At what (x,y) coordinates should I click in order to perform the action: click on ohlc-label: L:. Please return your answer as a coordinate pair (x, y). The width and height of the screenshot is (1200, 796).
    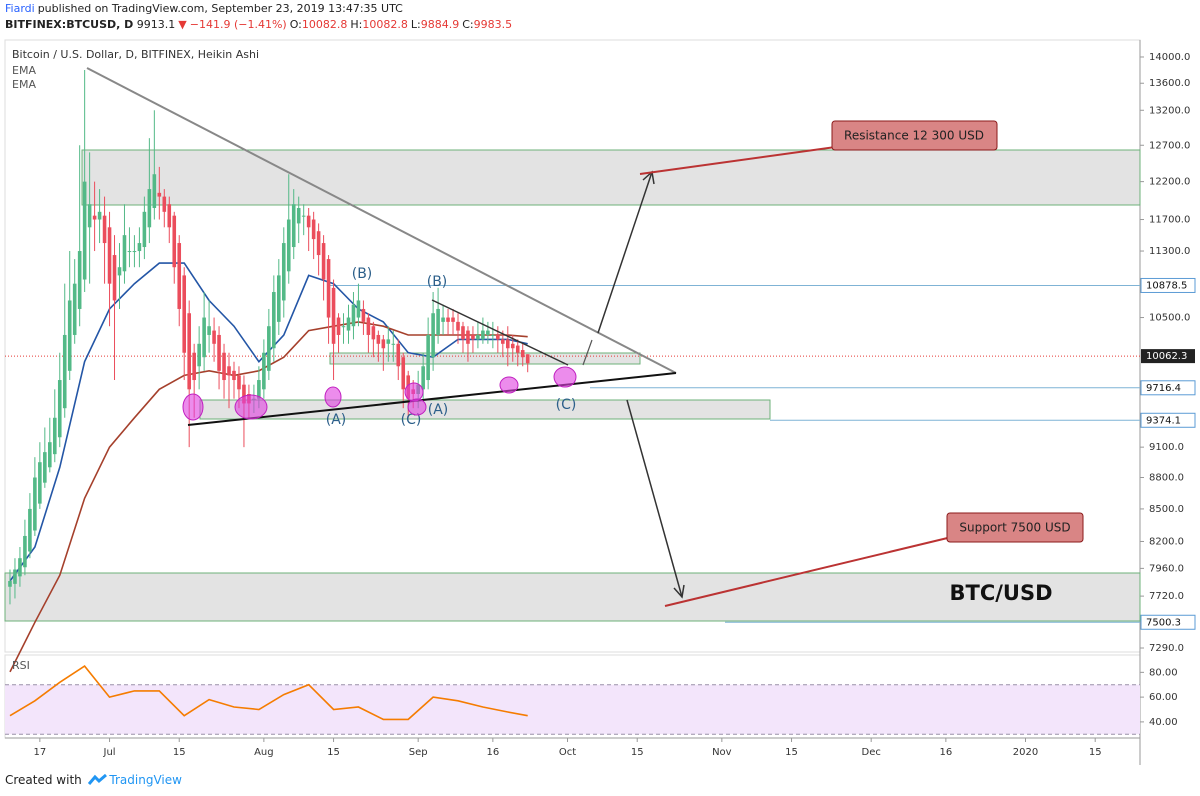
    Looking at the image, I should click on (415, 24).